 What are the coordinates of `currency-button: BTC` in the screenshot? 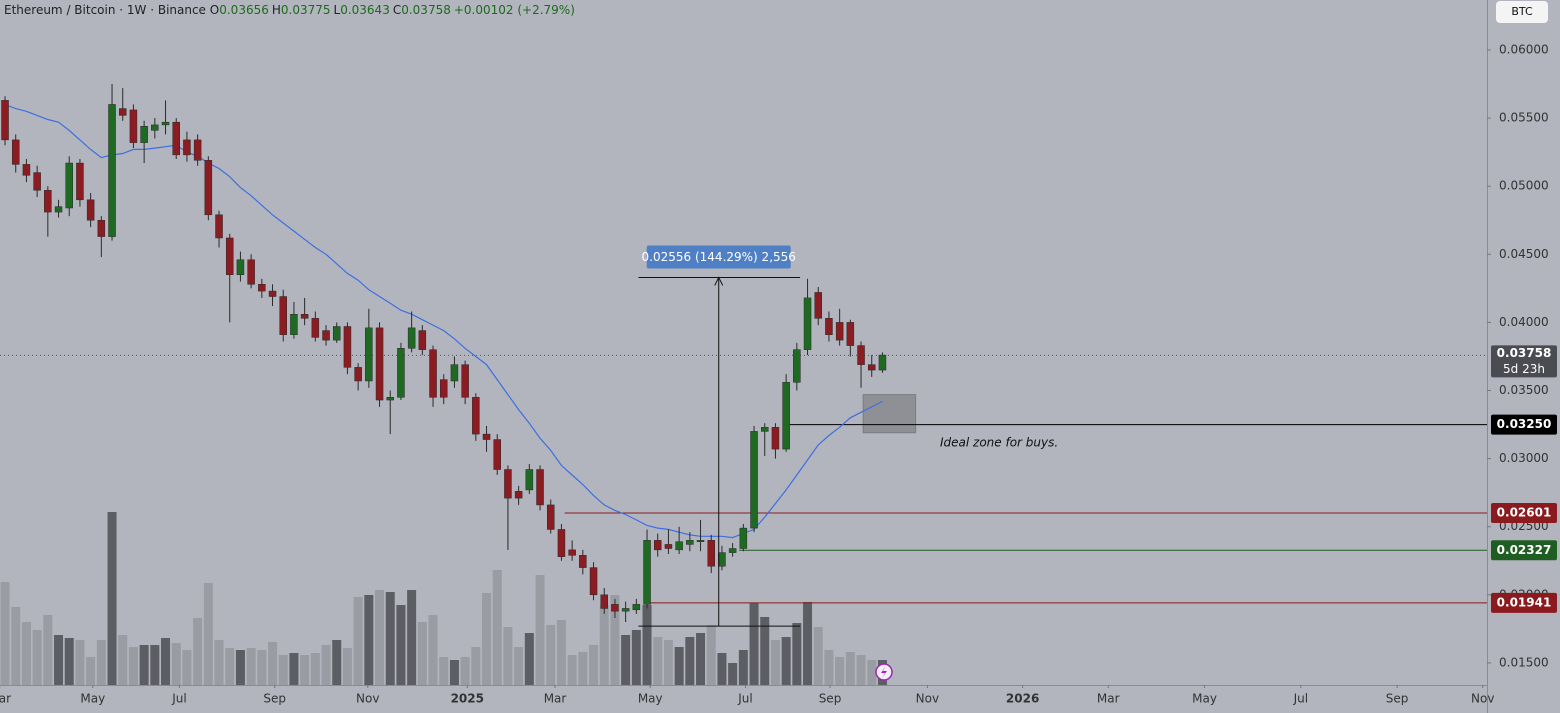 It's located at (1522, 12).